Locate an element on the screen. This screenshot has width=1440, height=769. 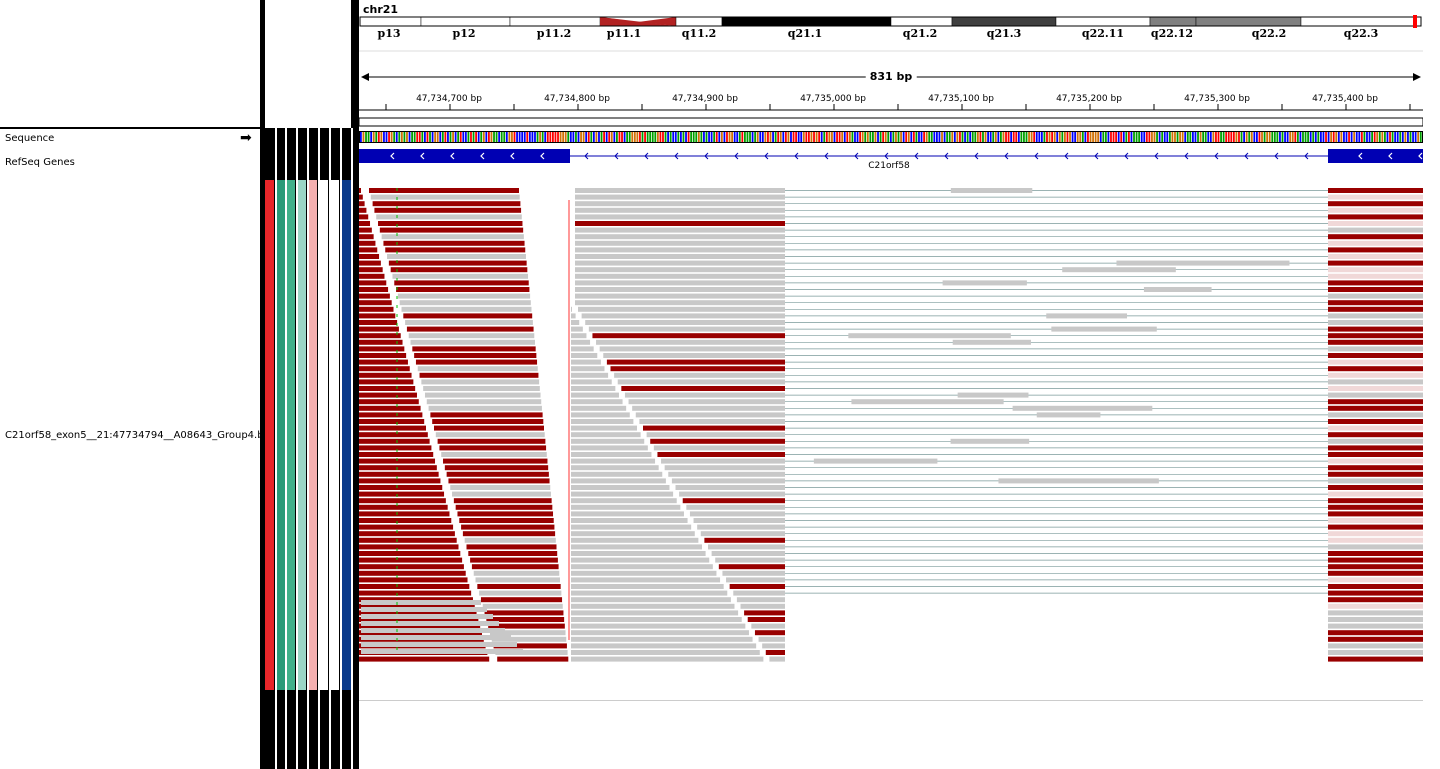
track-name-sequence: Sequence is located at coordinates (30, 138).